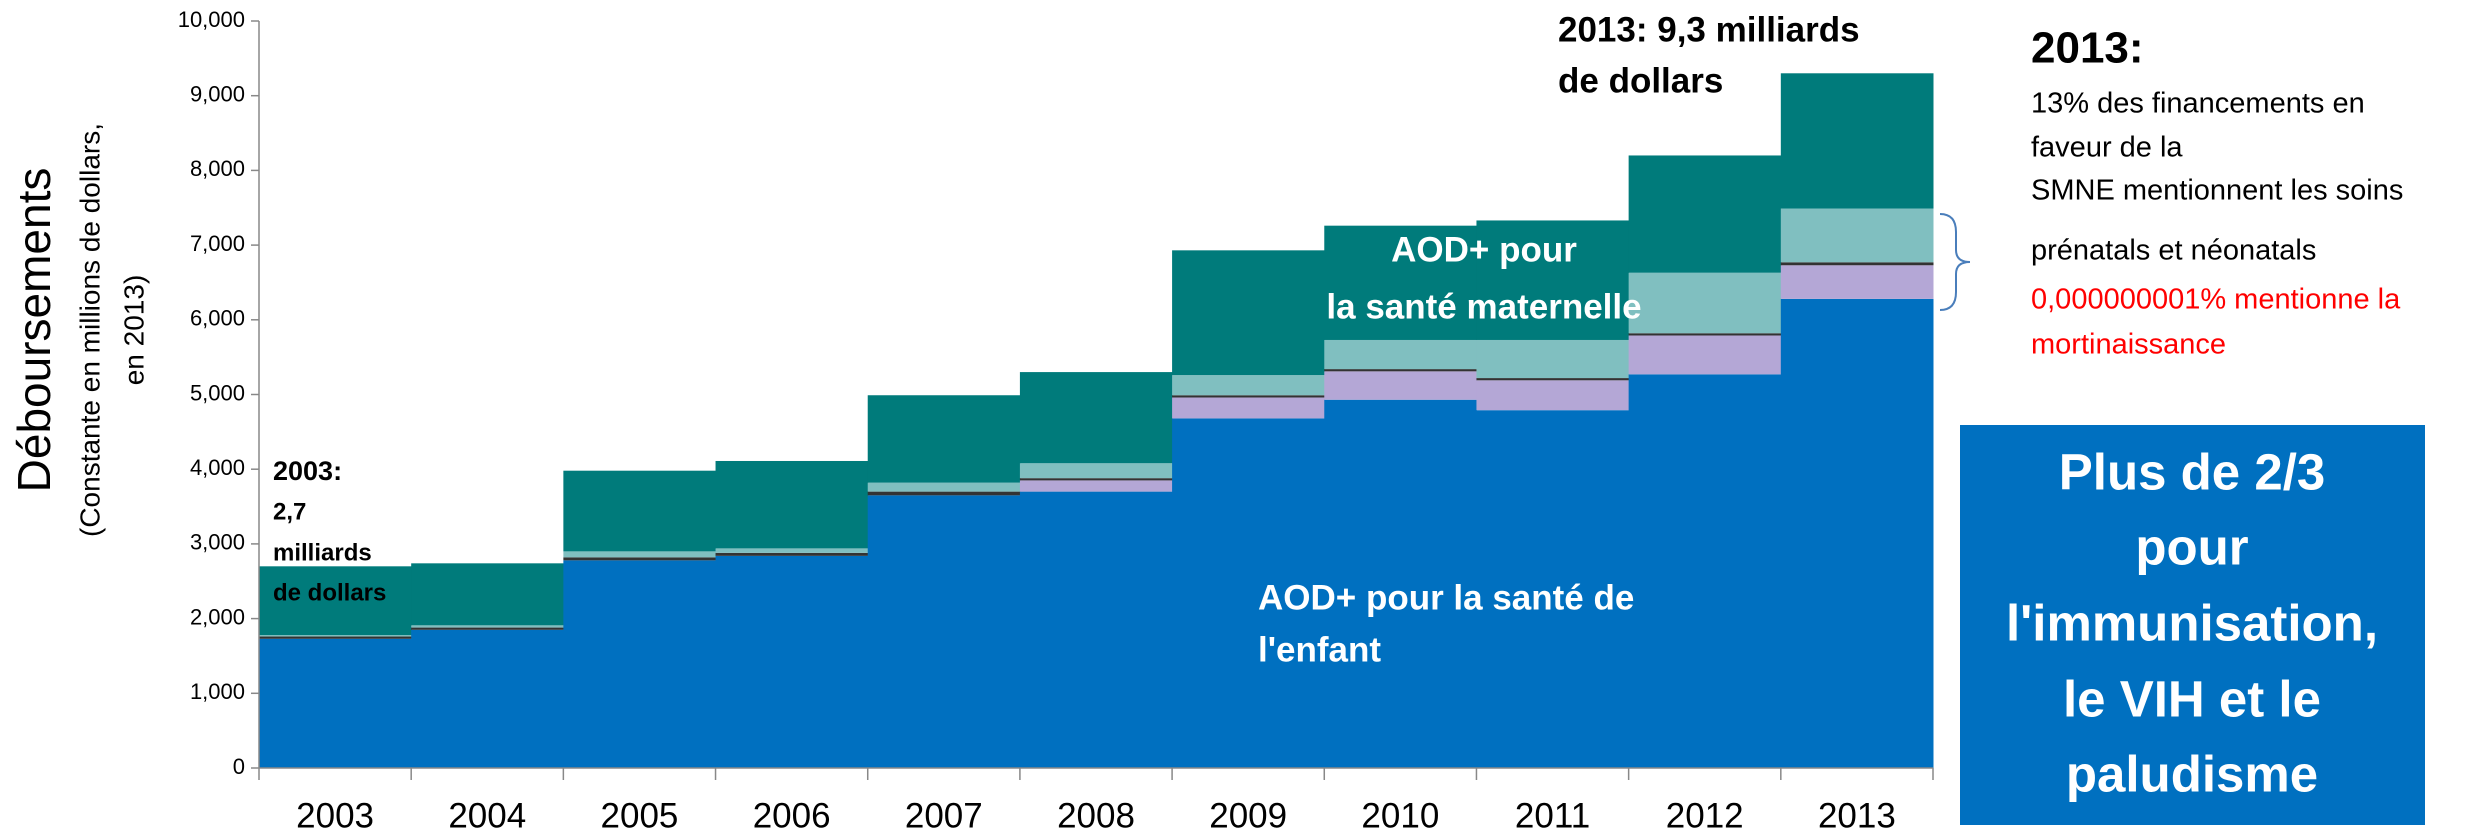  What do you see at coordinates (289, 511) in the screenshot?
I see `annotation: 2,7` at bounding box center [289, 511].